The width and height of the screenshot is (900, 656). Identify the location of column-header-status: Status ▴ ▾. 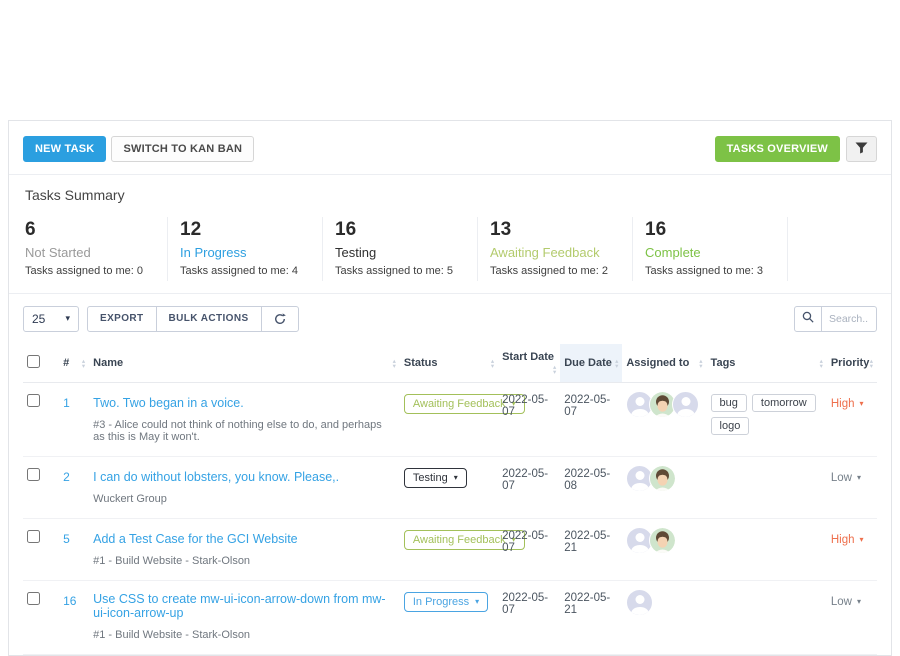
(449, 363).